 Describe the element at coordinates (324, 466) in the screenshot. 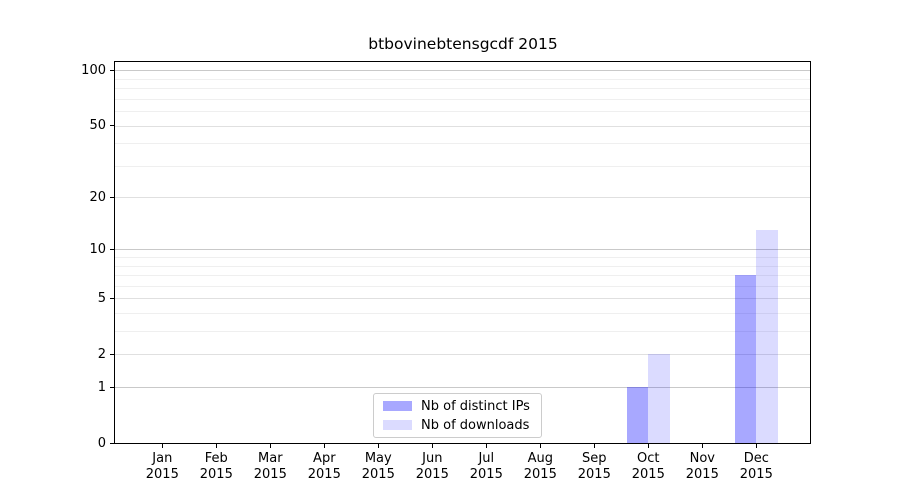

I see `x-tick-label: Apr 2015` at that location.